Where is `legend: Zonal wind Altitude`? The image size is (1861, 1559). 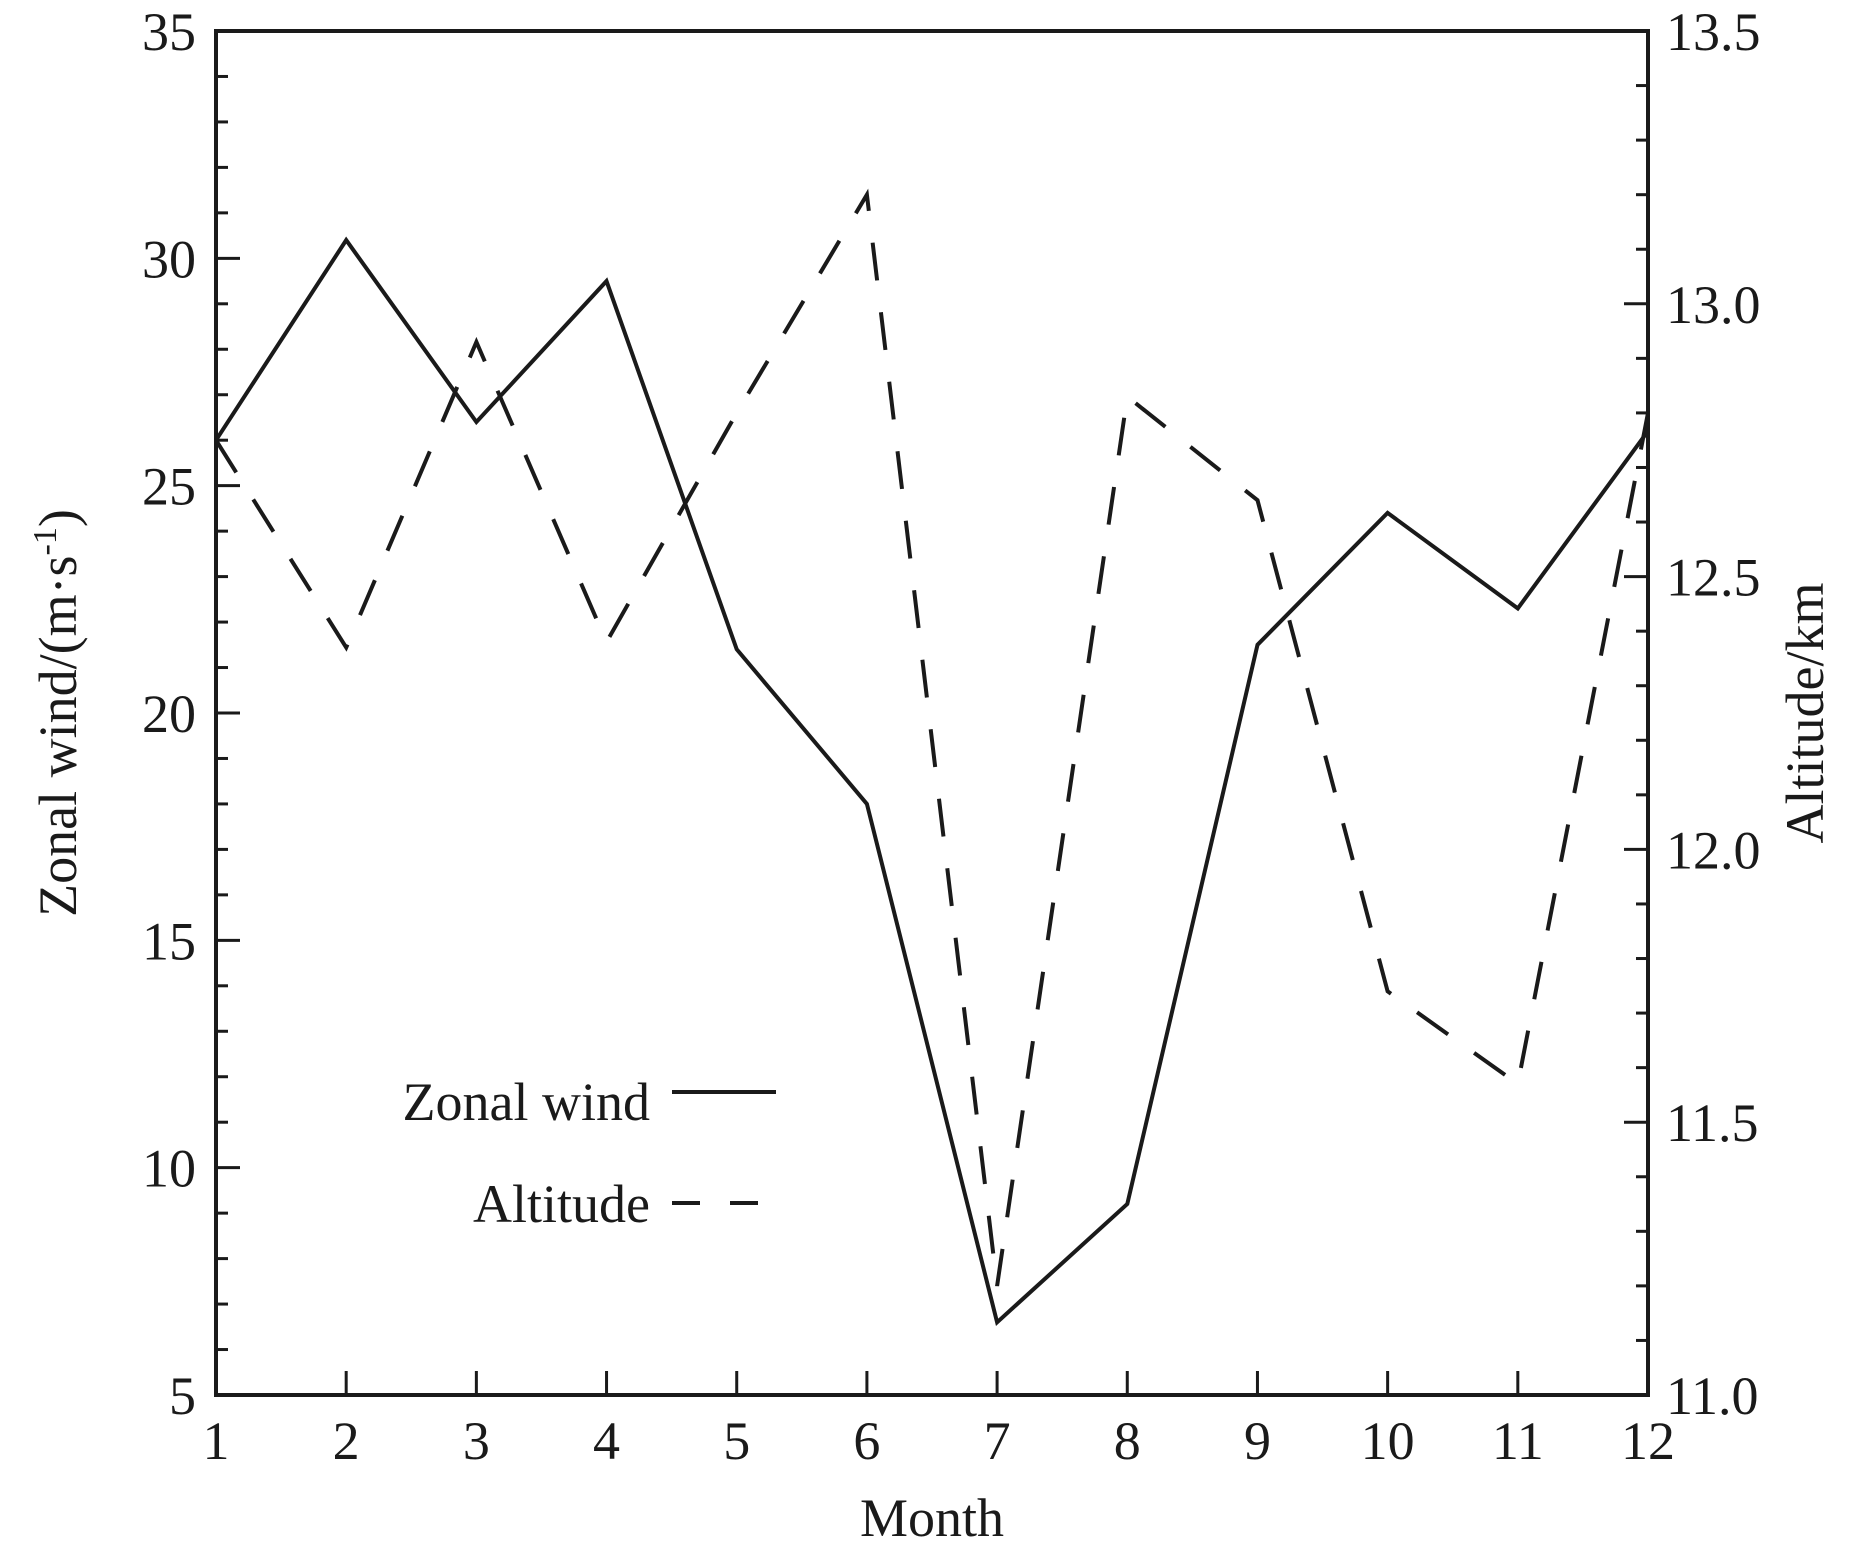
legend: Zonal wind Altitude is located at coordinates (589, 1153).